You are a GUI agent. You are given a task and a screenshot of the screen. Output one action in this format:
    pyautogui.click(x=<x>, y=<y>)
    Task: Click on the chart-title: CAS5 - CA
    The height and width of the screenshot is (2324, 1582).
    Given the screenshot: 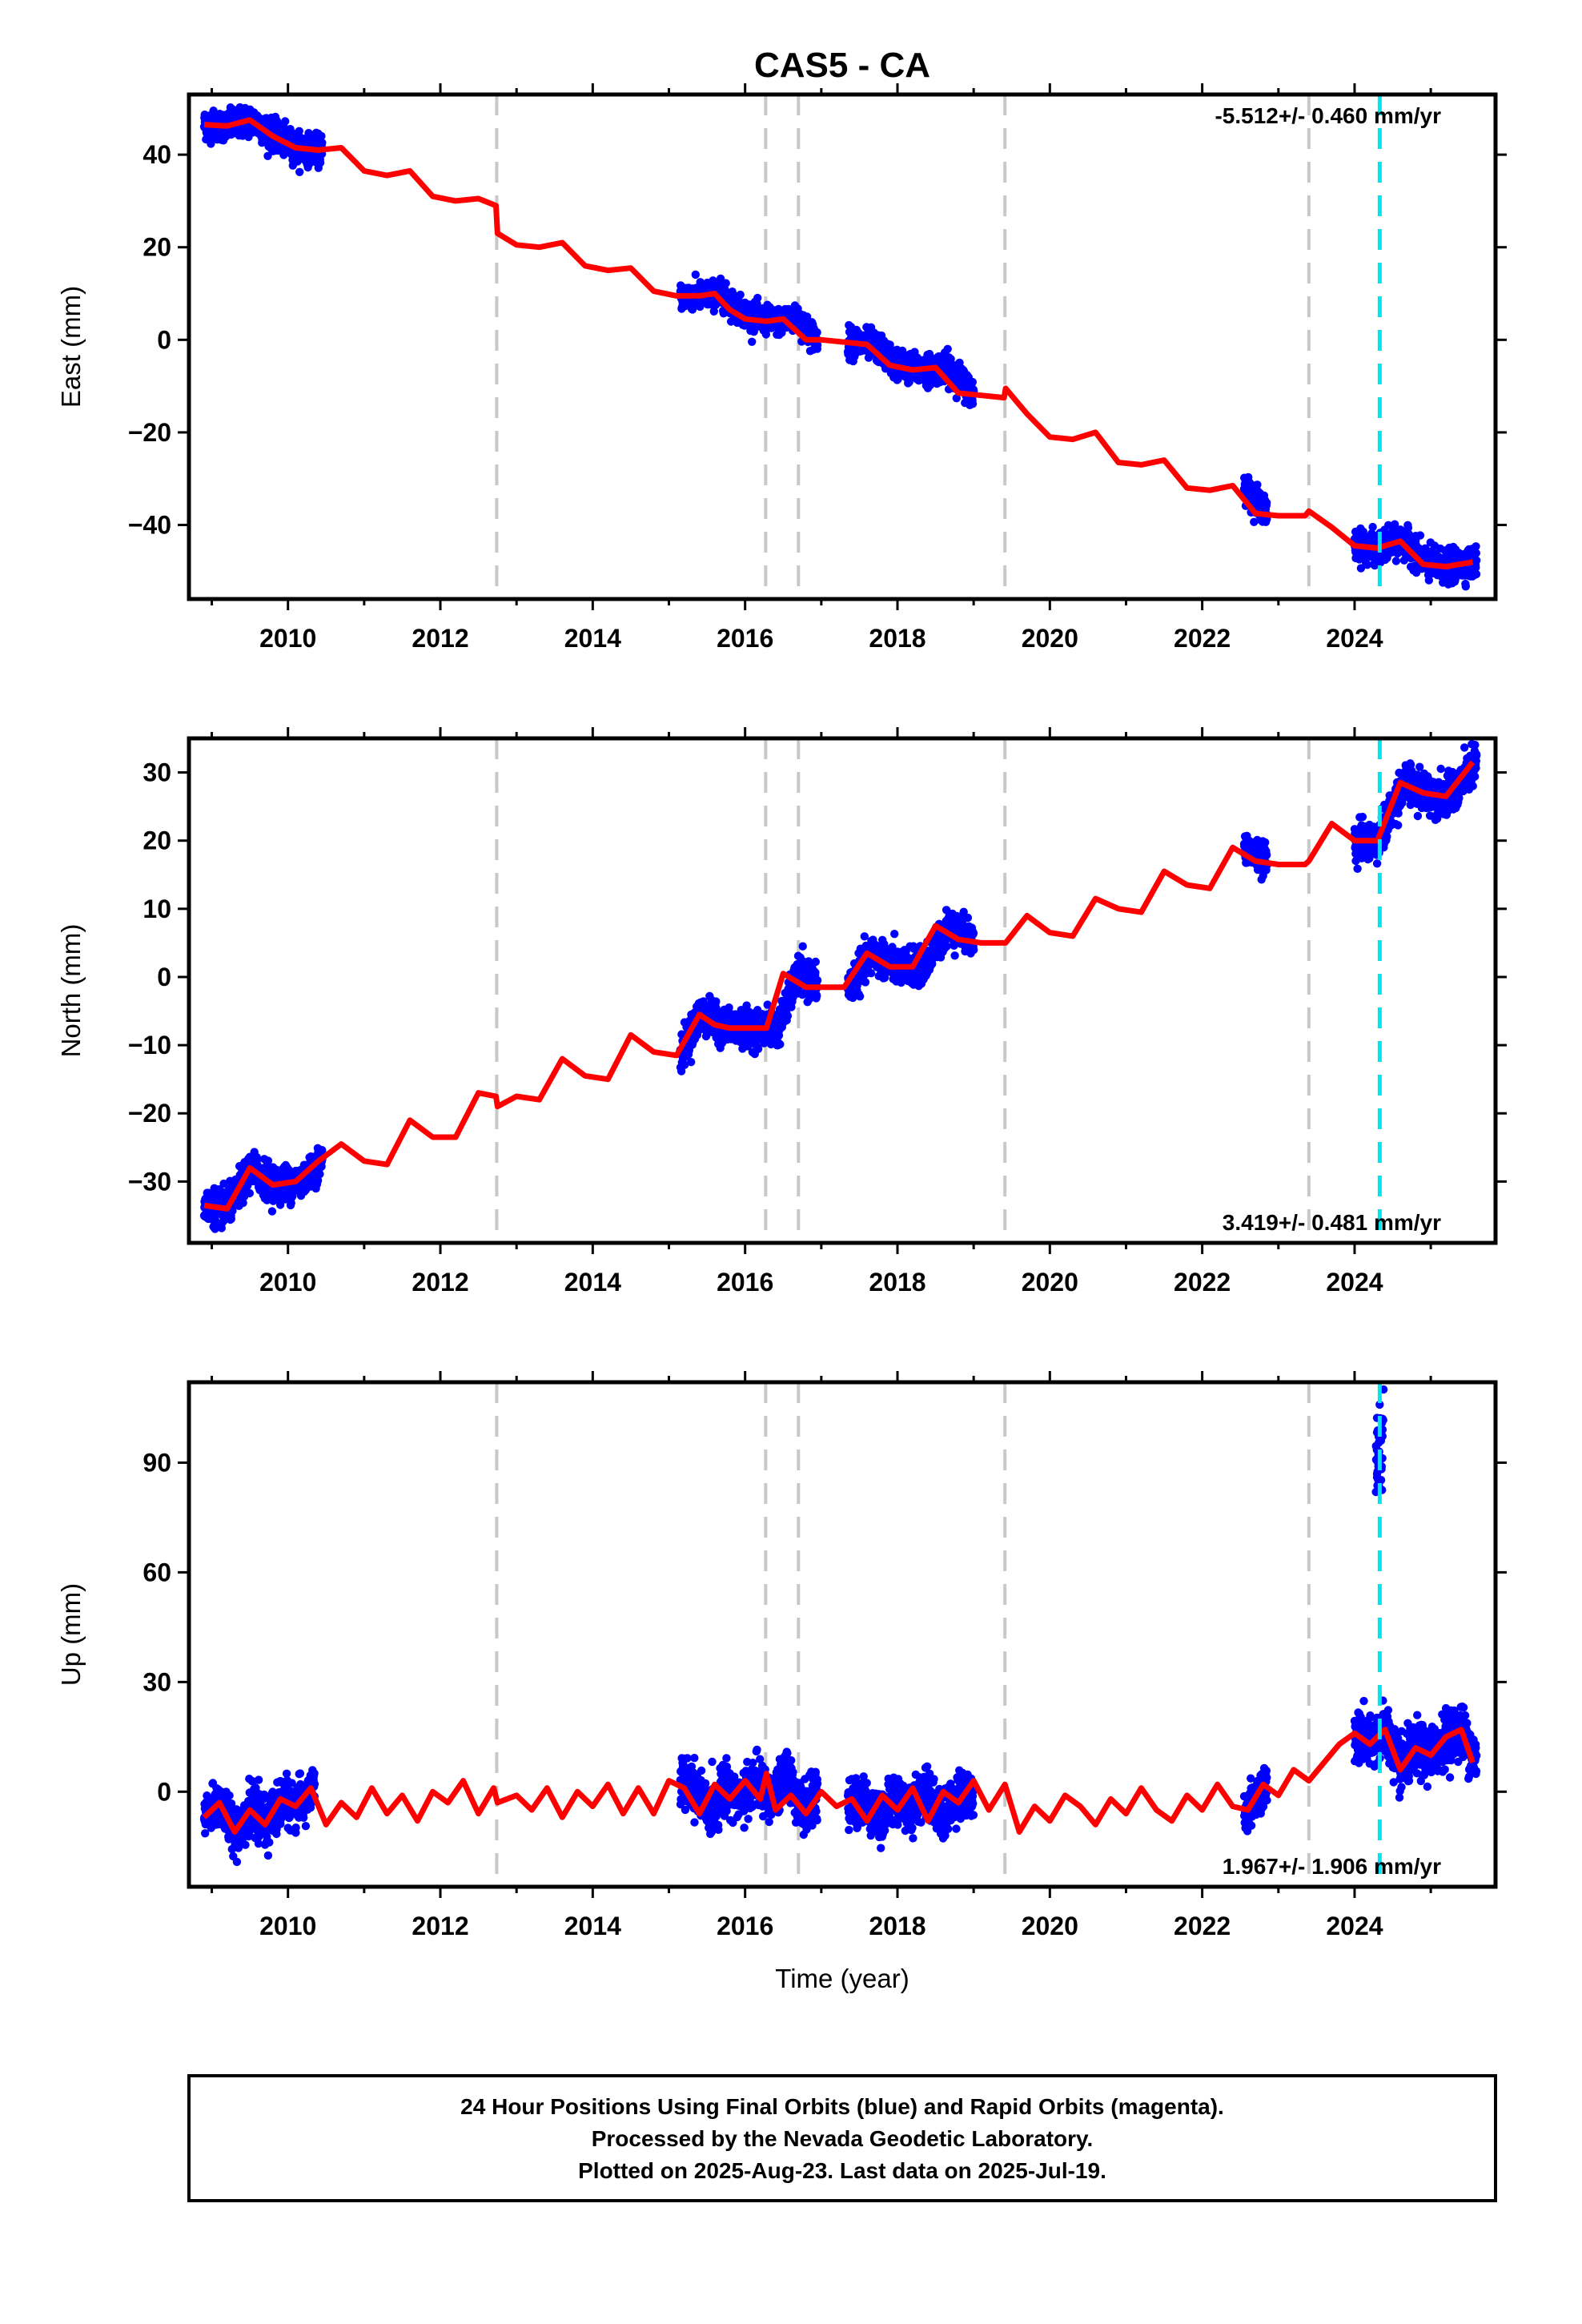 What is the action you would take?
    pyautogui.click(x=842, y=65)
    